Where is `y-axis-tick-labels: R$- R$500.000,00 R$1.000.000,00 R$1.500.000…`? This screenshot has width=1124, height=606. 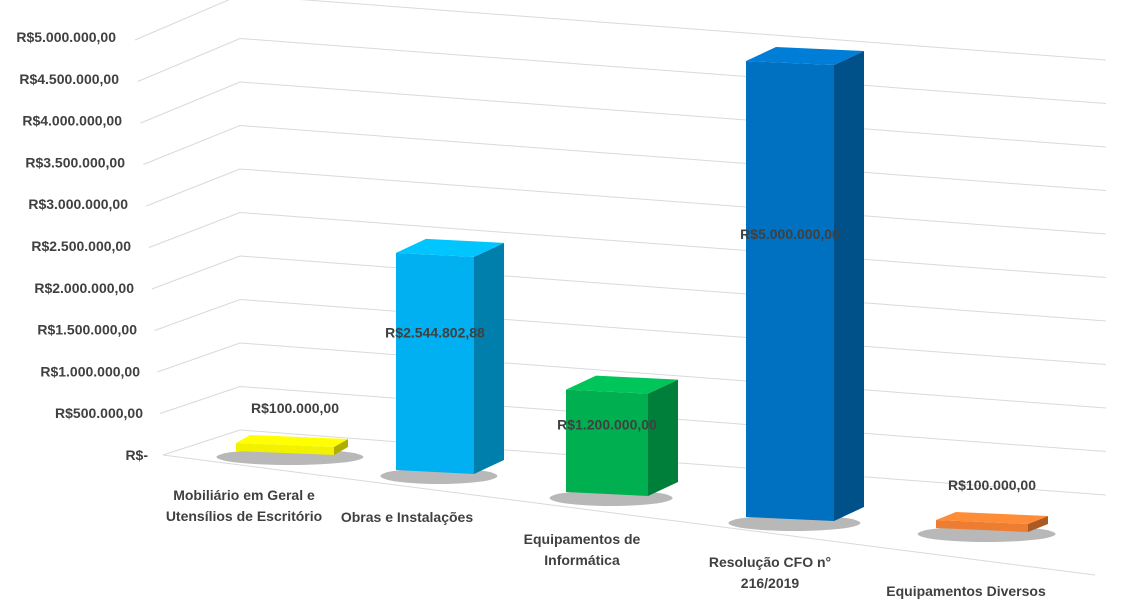
y-axis-tick-labels: R$- R$500.000,00 R$1.000.000,00 R$1.500.000… is located at coordinates (82, 246).